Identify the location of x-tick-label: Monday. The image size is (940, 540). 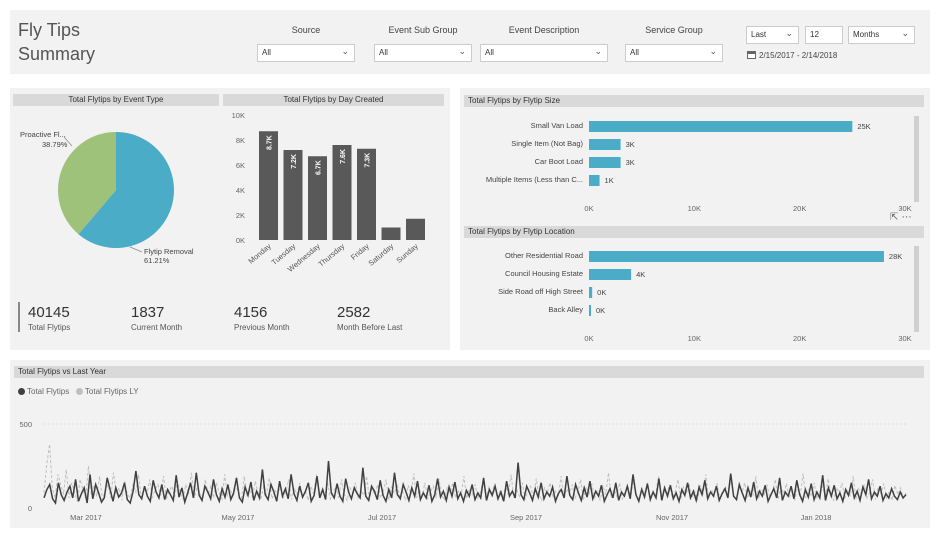
(260, 253).